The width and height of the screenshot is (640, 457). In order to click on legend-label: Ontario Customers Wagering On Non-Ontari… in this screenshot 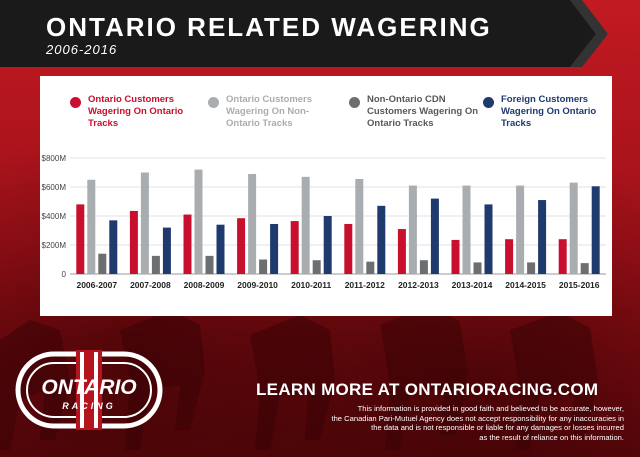, I will do `click(269, 111)`.